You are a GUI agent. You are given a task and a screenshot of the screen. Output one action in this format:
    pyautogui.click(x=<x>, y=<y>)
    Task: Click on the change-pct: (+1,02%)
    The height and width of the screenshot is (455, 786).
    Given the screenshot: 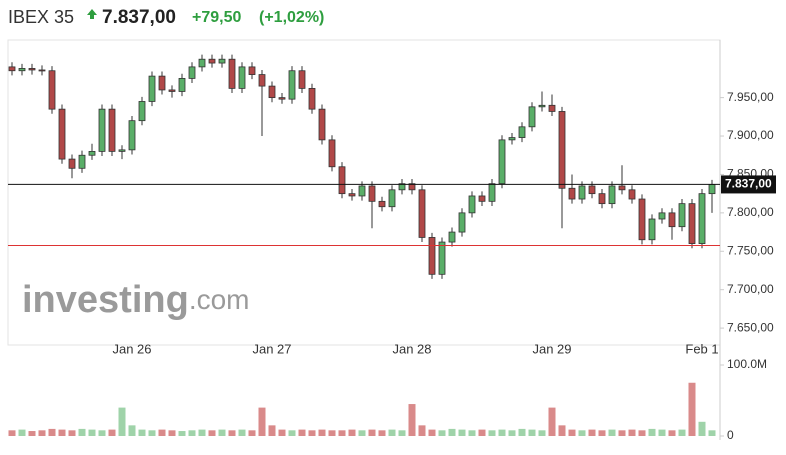 What is the action you would take?
    pyautogui.click(x=291, y=17)
    